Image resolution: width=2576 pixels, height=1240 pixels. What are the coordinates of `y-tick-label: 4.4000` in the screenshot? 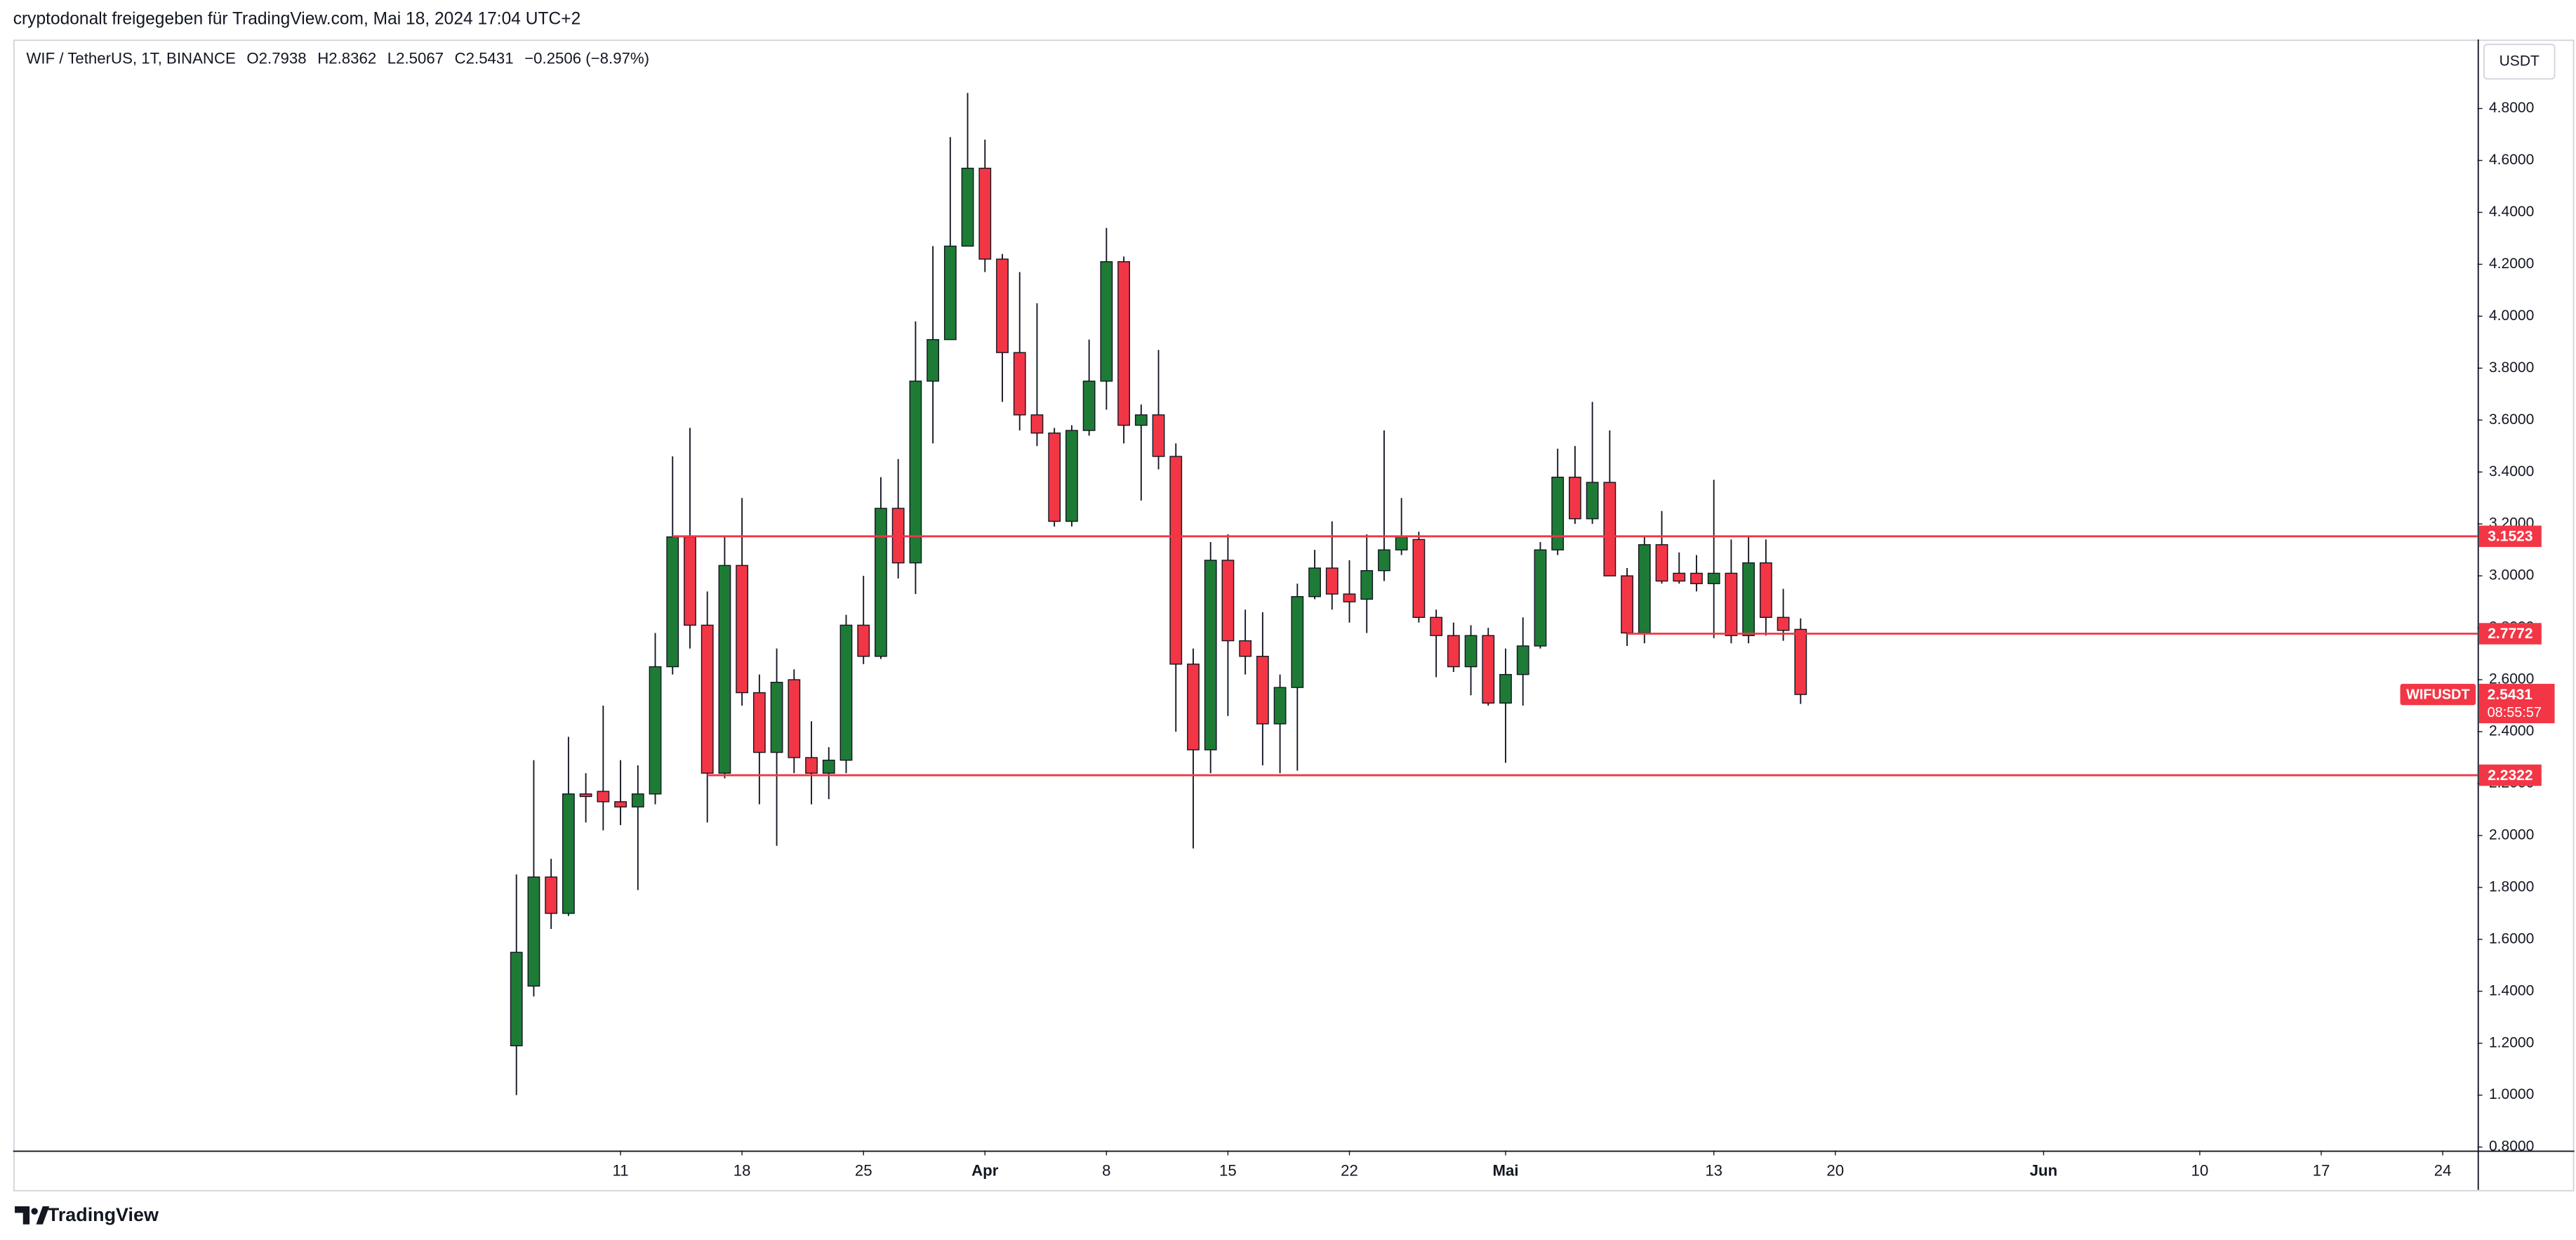 It's located at (2512, 212).